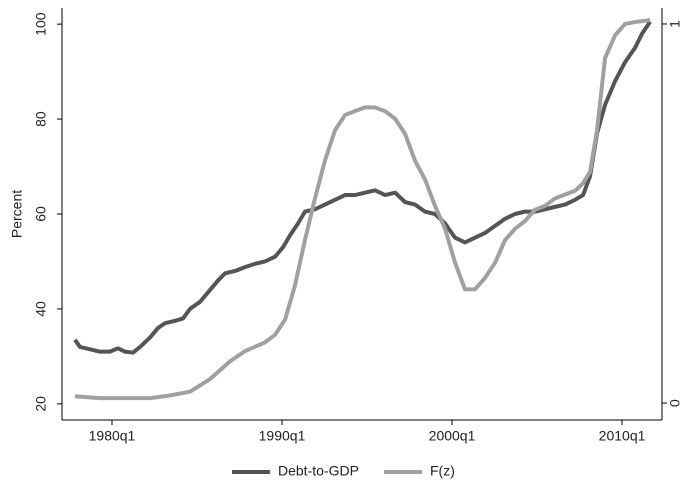  Describe the element at coordinates (112, 436) in the screenshot. I see `x-tick-label: 1980q1` at that location.